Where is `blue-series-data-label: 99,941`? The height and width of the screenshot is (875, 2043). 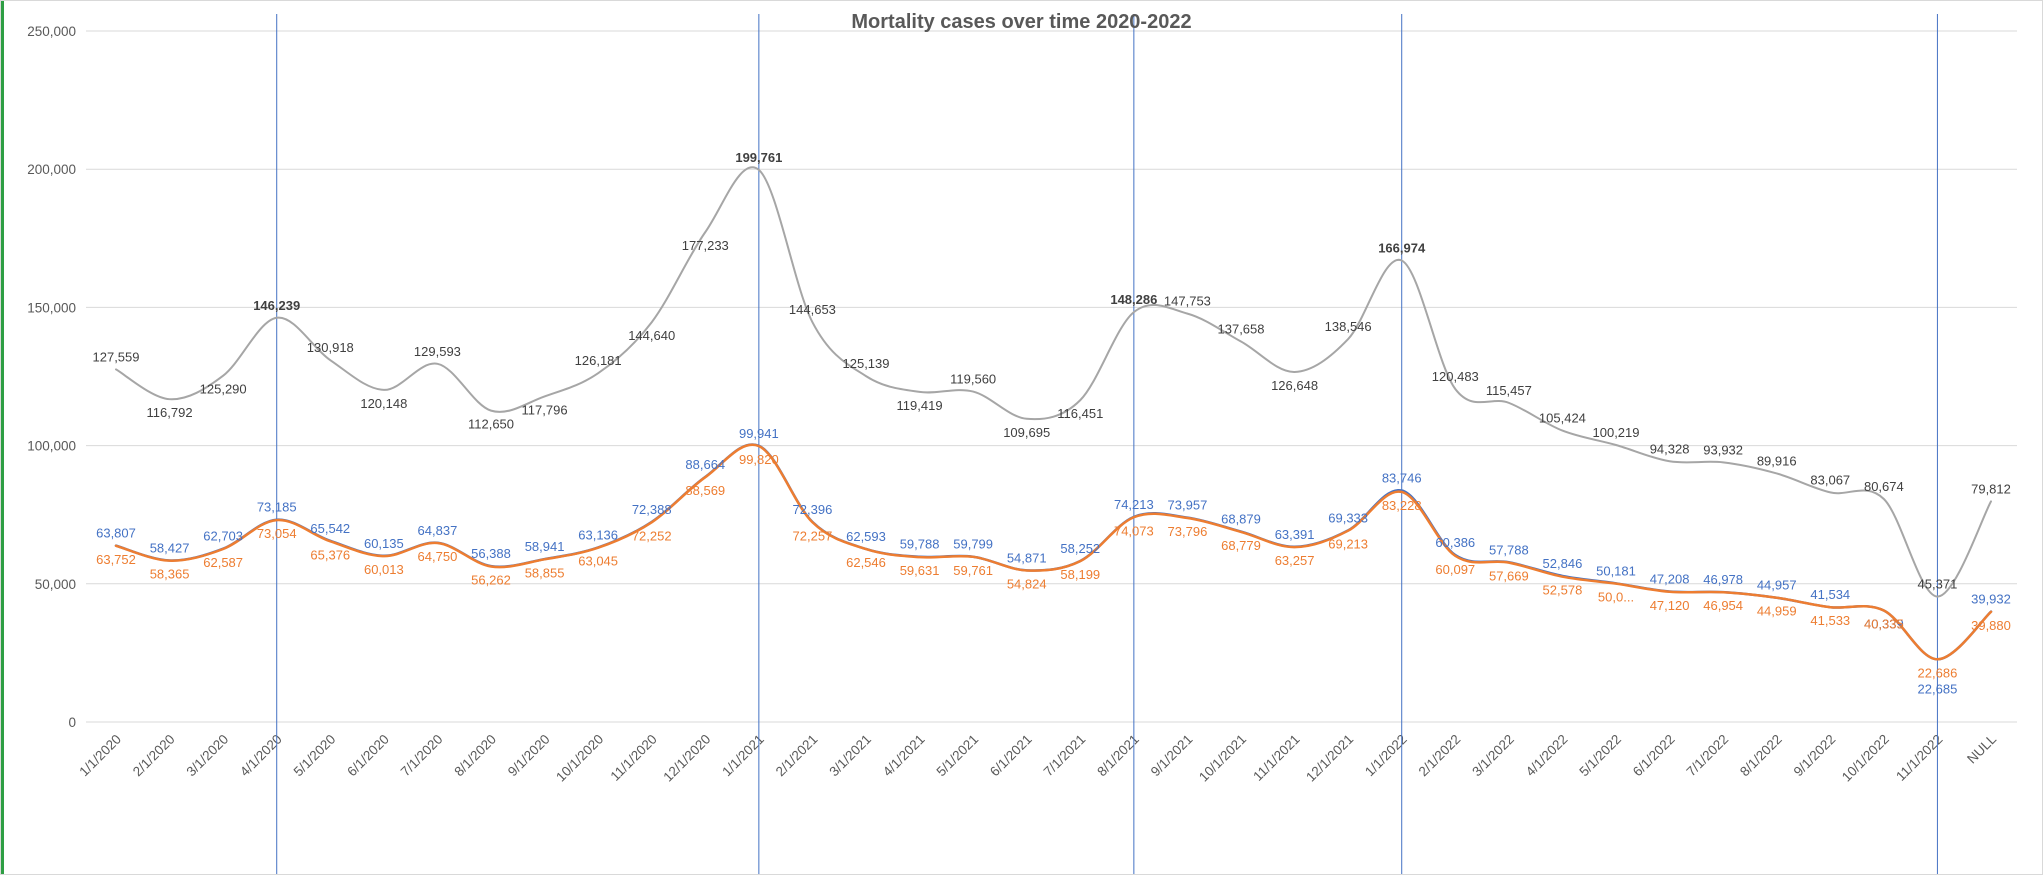
blue-series-data-label: 99,941 is located at coordinates (759, 433).